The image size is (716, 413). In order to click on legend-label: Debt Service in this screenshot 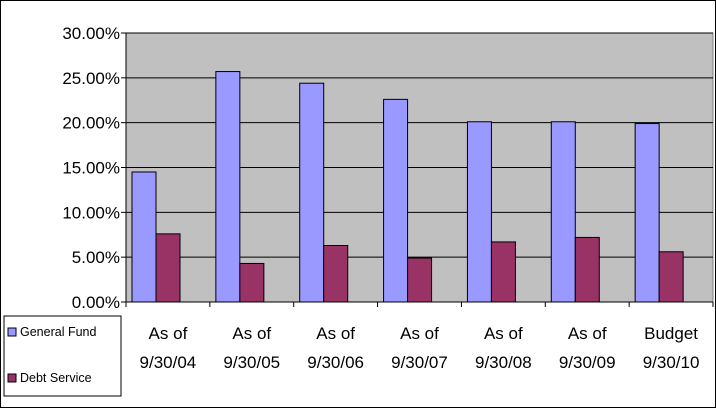, I will do `click(56, 378)`.